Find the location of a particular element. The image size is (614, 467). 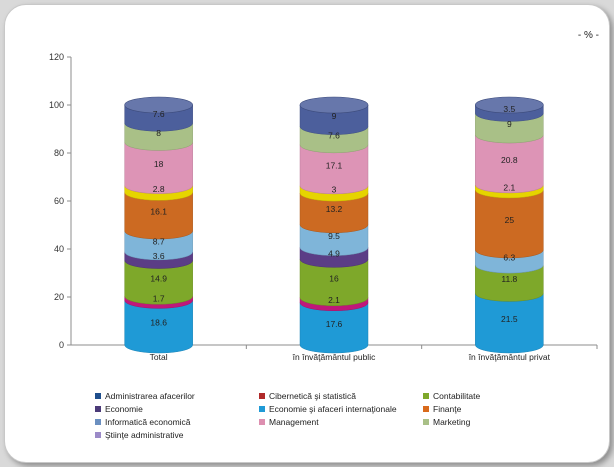

x-tick-label: în învăţământul privat is located at coordinates (509, 357).